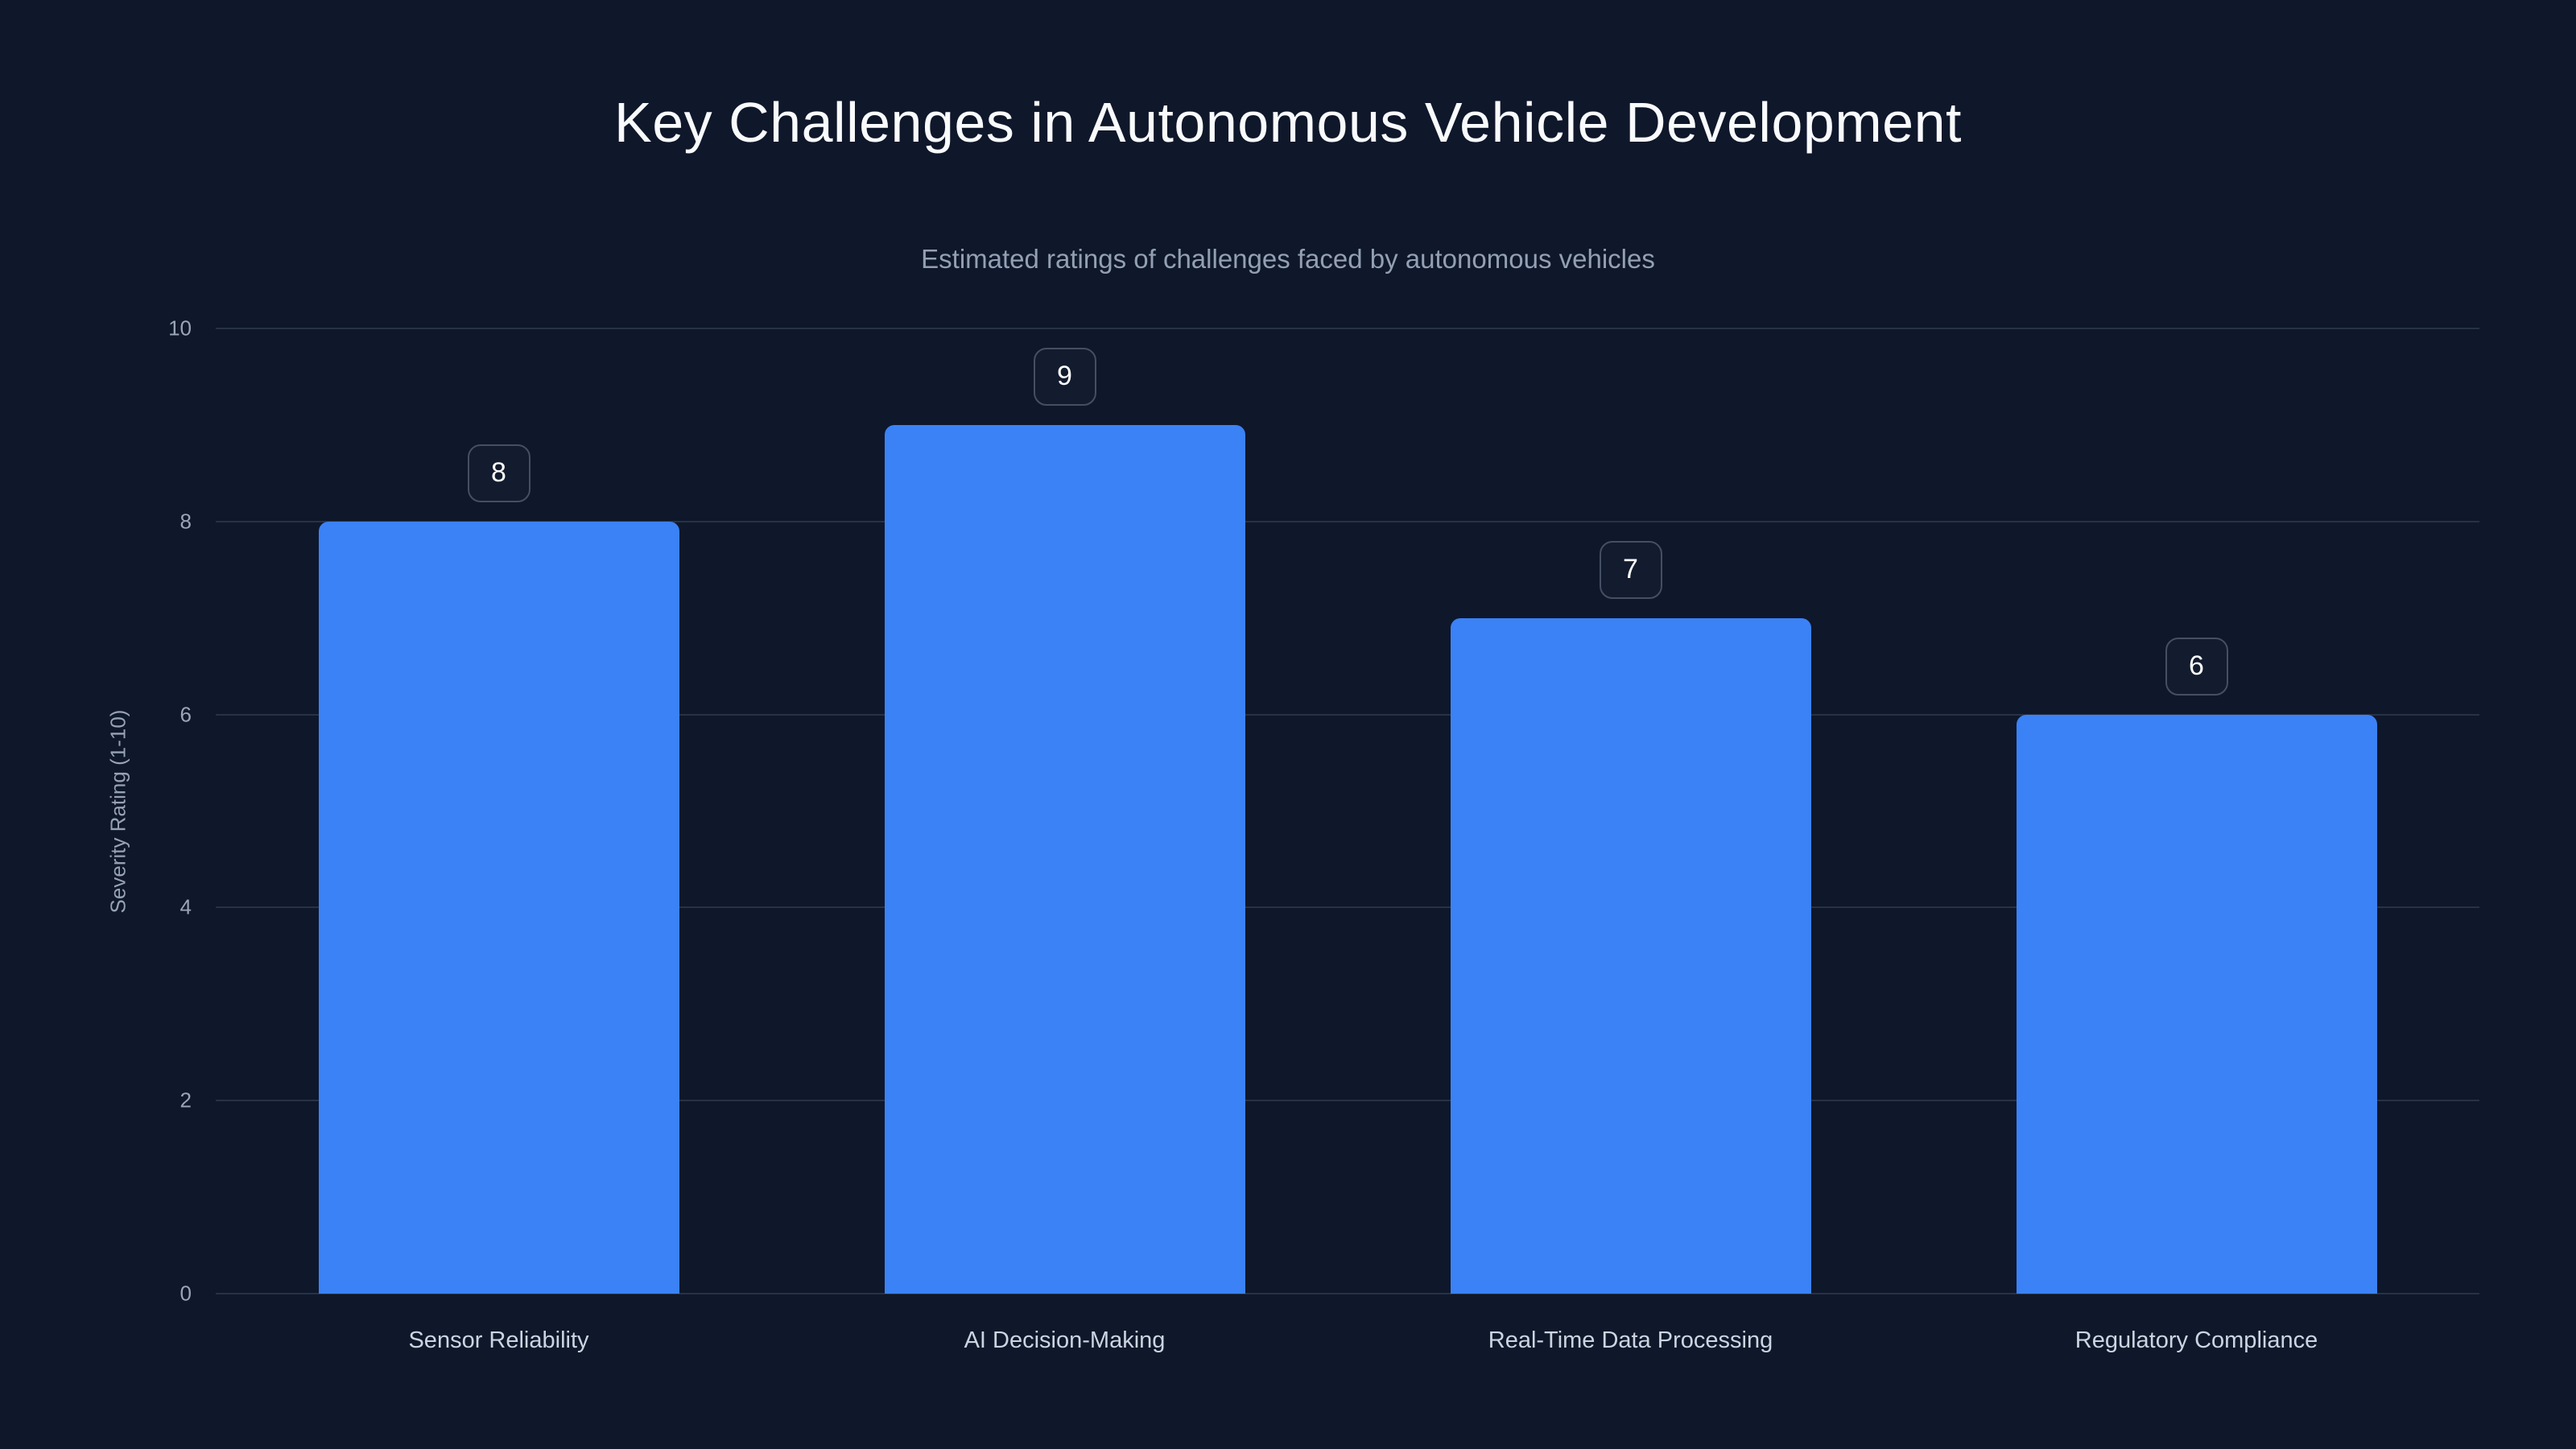 The height and width of the screenshot is (1449, 2576). Describe the element at coordinates (186, 714) in the screenshot. I see `y-tick-label-6: 6` at that location.